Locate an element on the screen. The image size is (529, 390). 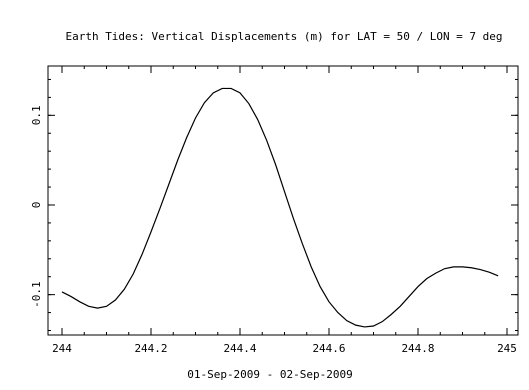
x-tick-labels: 244 244.2 244.4 244.6 244.8 245 is located at coordinates (284, 348).